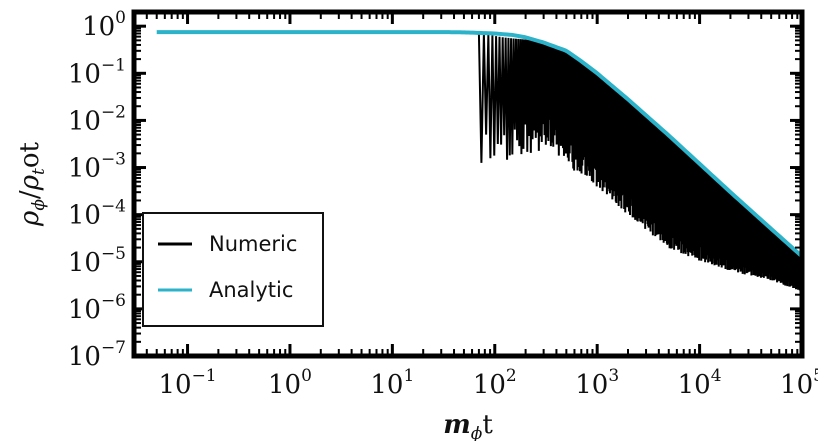 This screenshot has width=818, height=441. I want to click on legend-label-analytic: Analytic, so click(251, 290).